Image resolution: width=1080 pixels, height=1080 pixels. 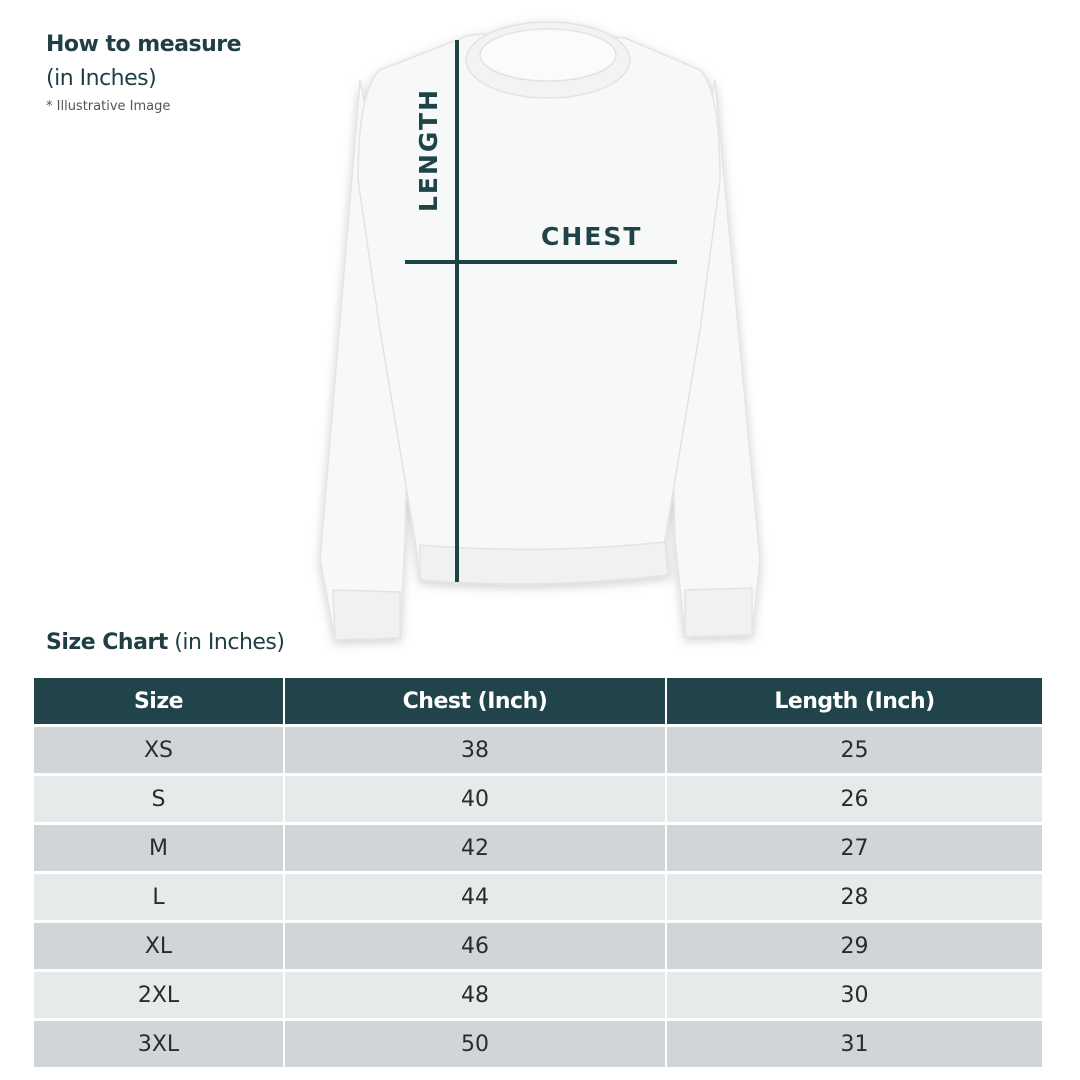 I want to click on column-header-size: Size, so click(x=158, y=701).